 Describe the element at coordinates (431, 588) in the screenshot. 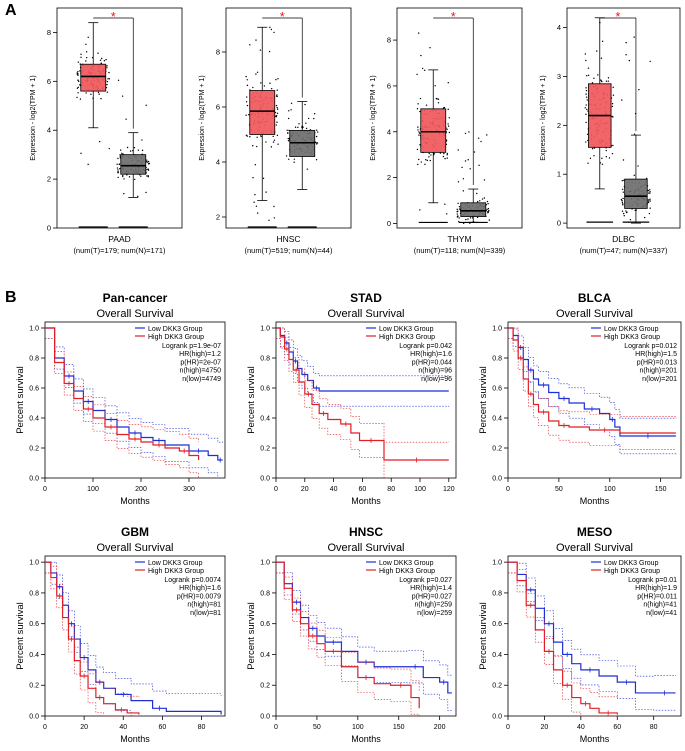

I see `stat-line: HR(high)=1.4` at that location.